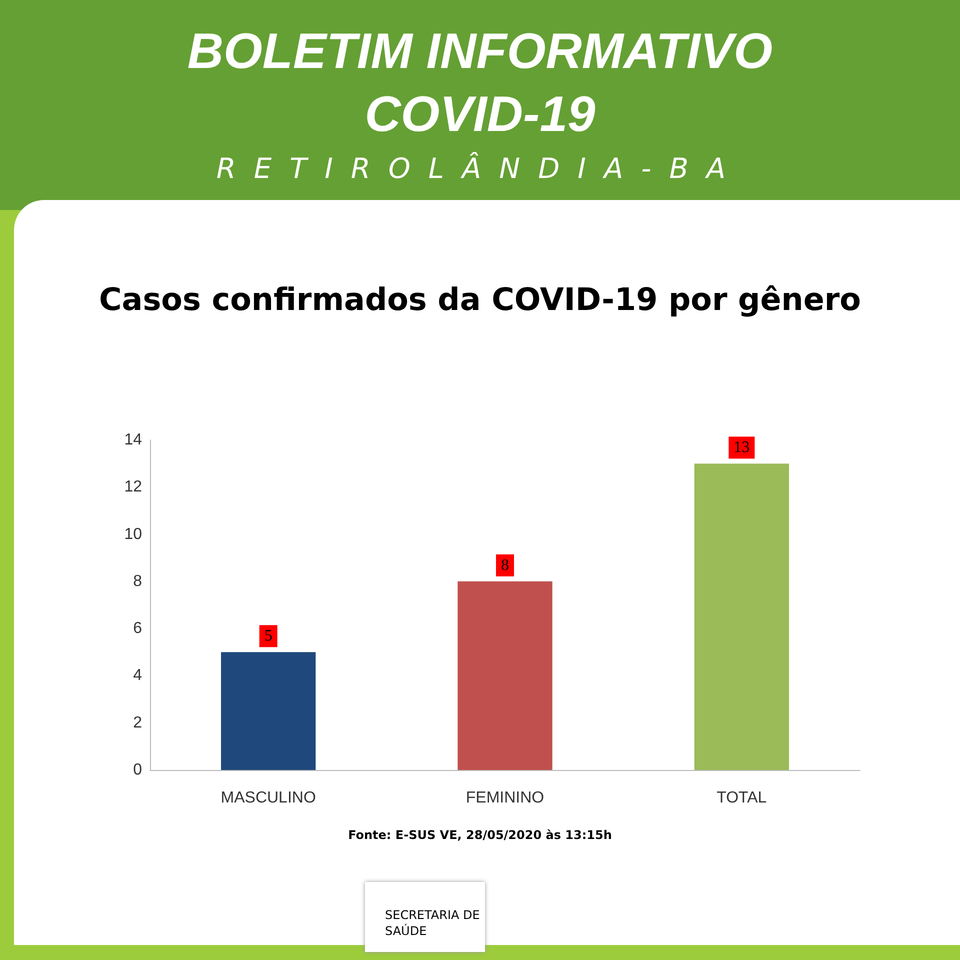 The width and height of the screenshot is (960, 960). What do you see at coordinates (742, 447) in the screenshot?
I see `data-label: 13` at bounding box center [742, 447].